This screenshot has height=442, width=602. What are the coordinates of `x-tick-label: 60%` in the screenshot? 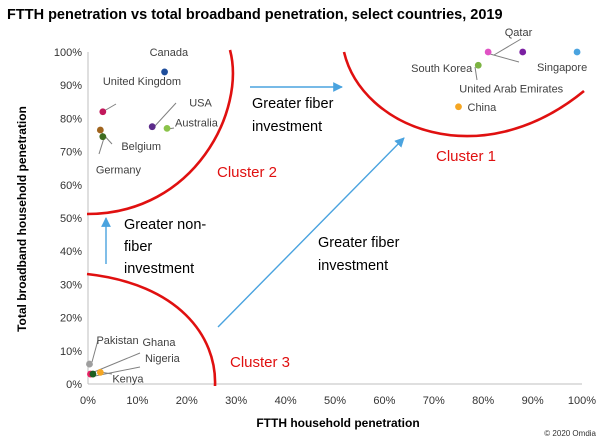 It's located at (384, 401).